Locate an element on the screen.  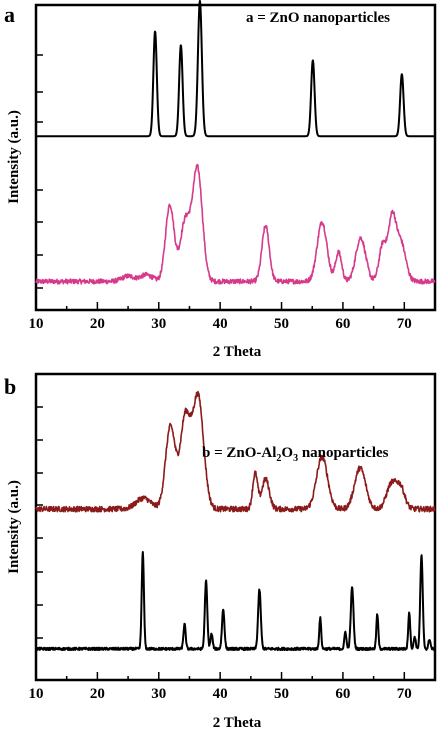
panel-b-annotation: b = ZnO-Al2O3 nanoparticles is located at coordinates (295, 454).